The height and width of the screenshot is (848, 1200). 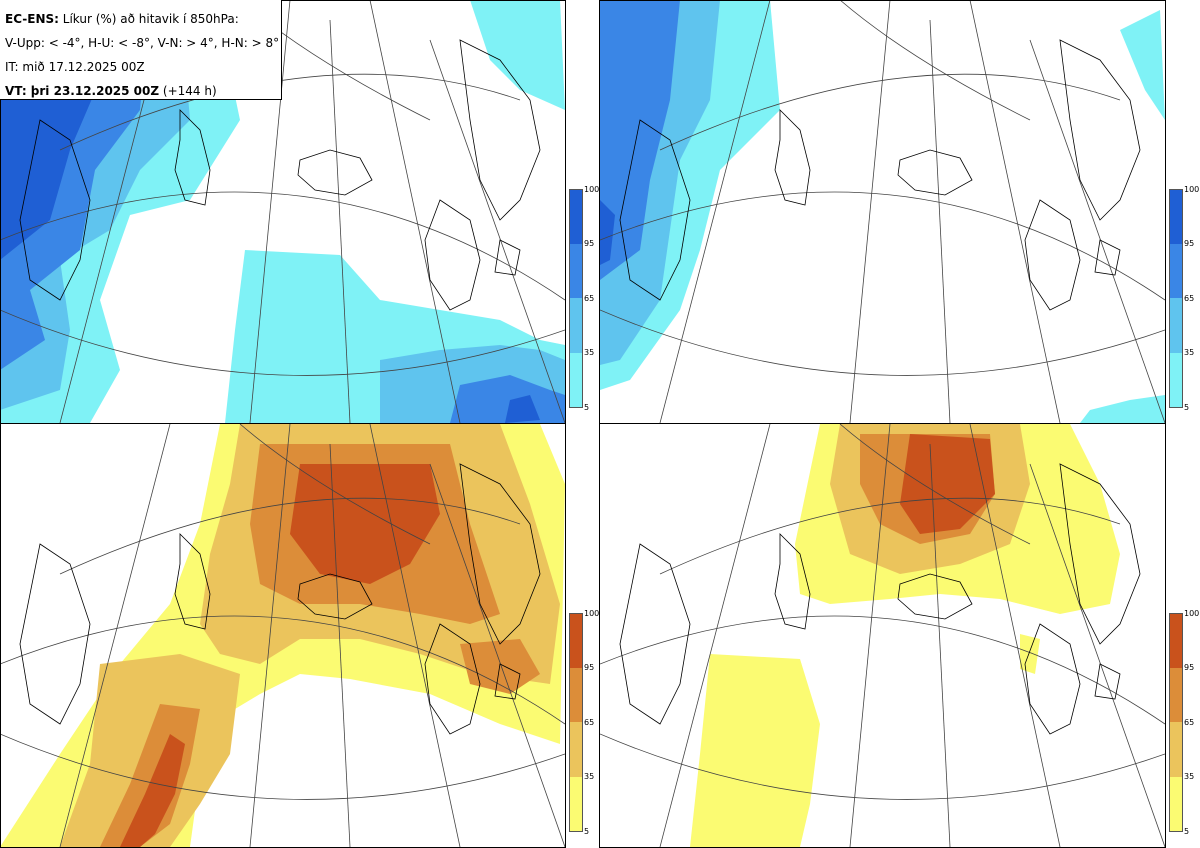 I want to click on colorbar-warm-left: 100 95 65 35 5, so click(x=584, y=723).